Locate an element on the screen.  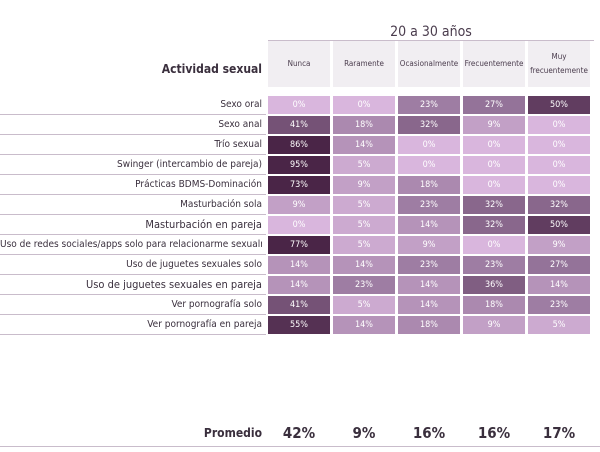
column-header: Frecuentemente is located at coordinates (494, 64).